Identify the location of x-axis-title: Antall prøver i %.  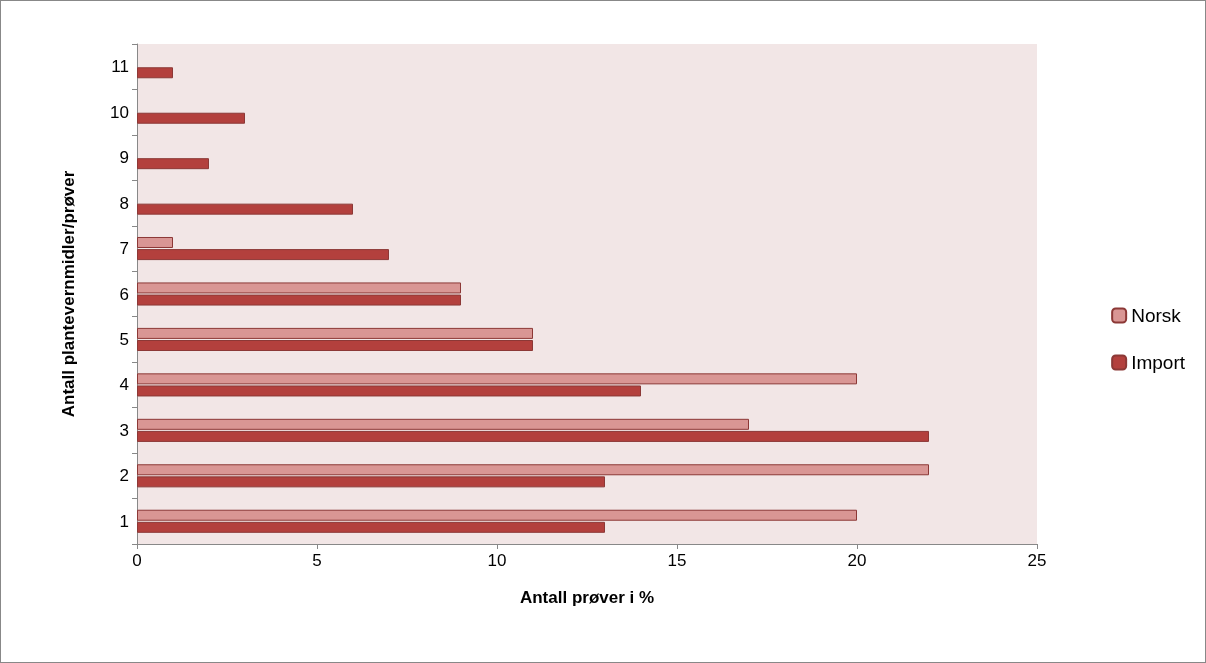
(587, 597).